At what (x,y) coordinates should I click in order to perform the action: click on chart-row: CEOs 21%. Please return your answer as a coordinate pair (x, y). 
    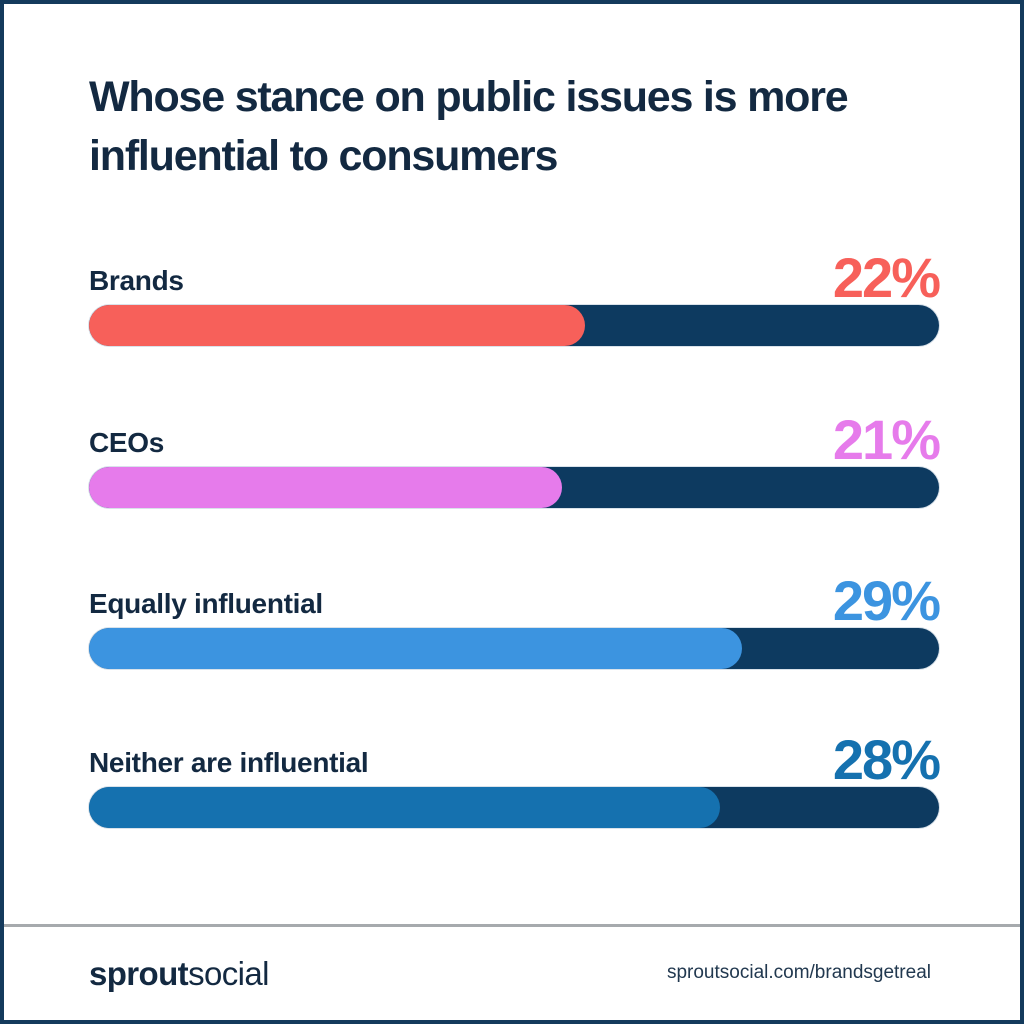
    Looking at the image, I should click on (515, 457).